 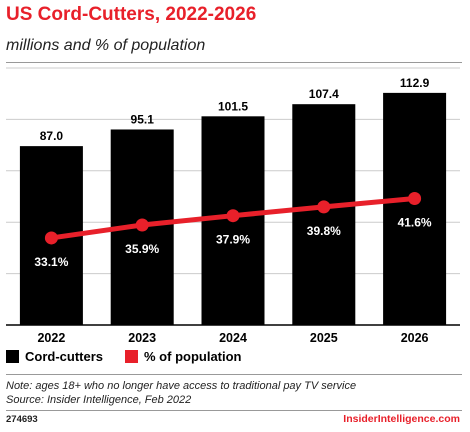 I want to click on legend-item-population: % of population, so click(x=183, y=356).